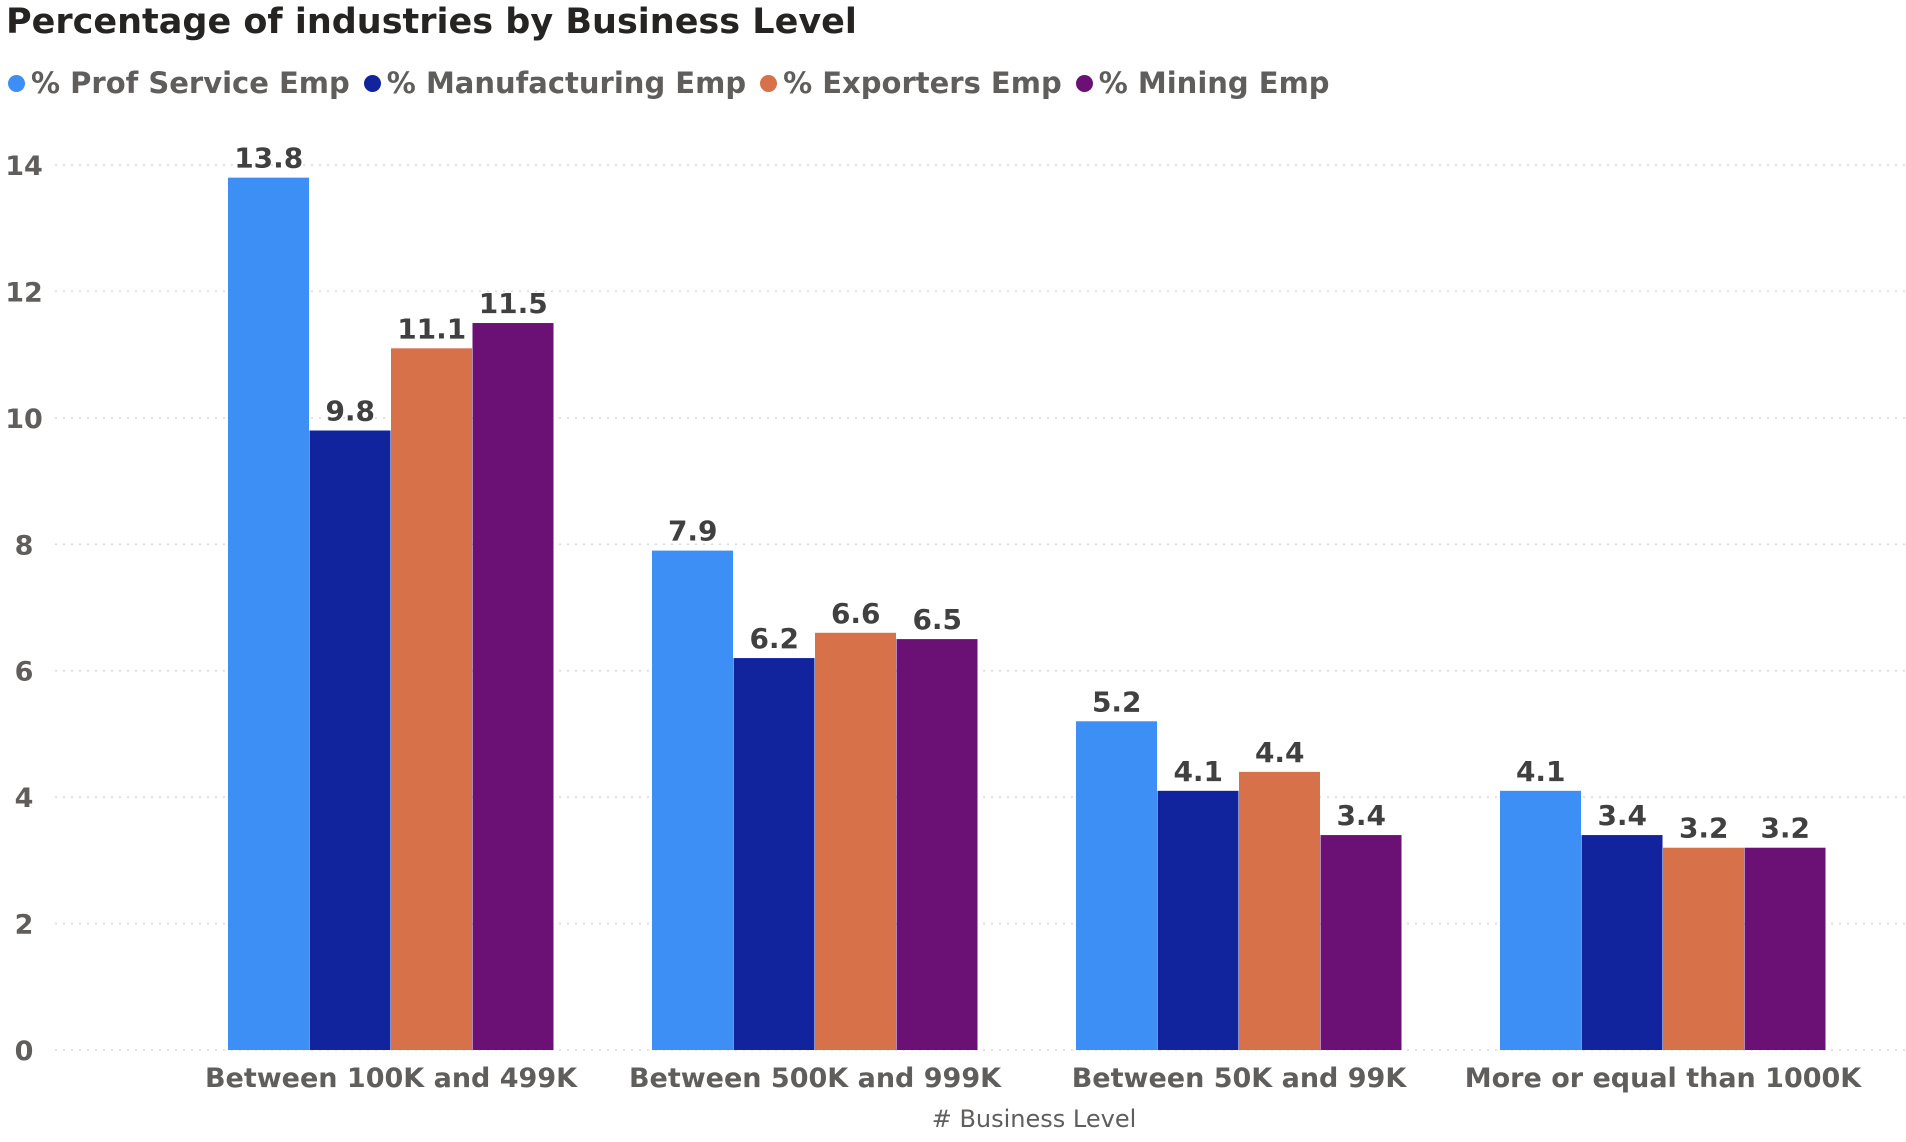 Image resolution: width=1906 pixels, height=1142 pixels. Describe the element at coordinates (24, 1051) in the screenshot. I see `y-tick-label: 0` at that location.